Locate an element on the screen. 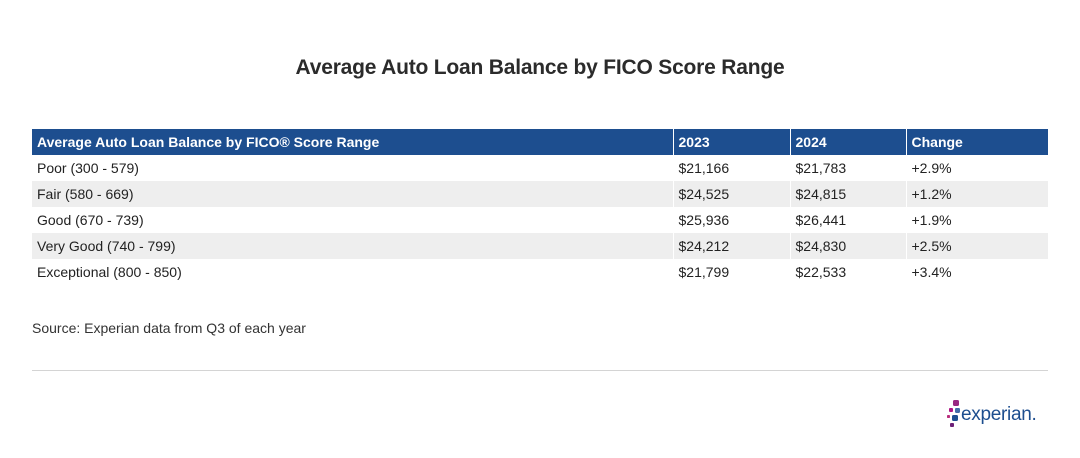  row-label: Exceptional (800 - 850) is located at coordinates (353, 272).